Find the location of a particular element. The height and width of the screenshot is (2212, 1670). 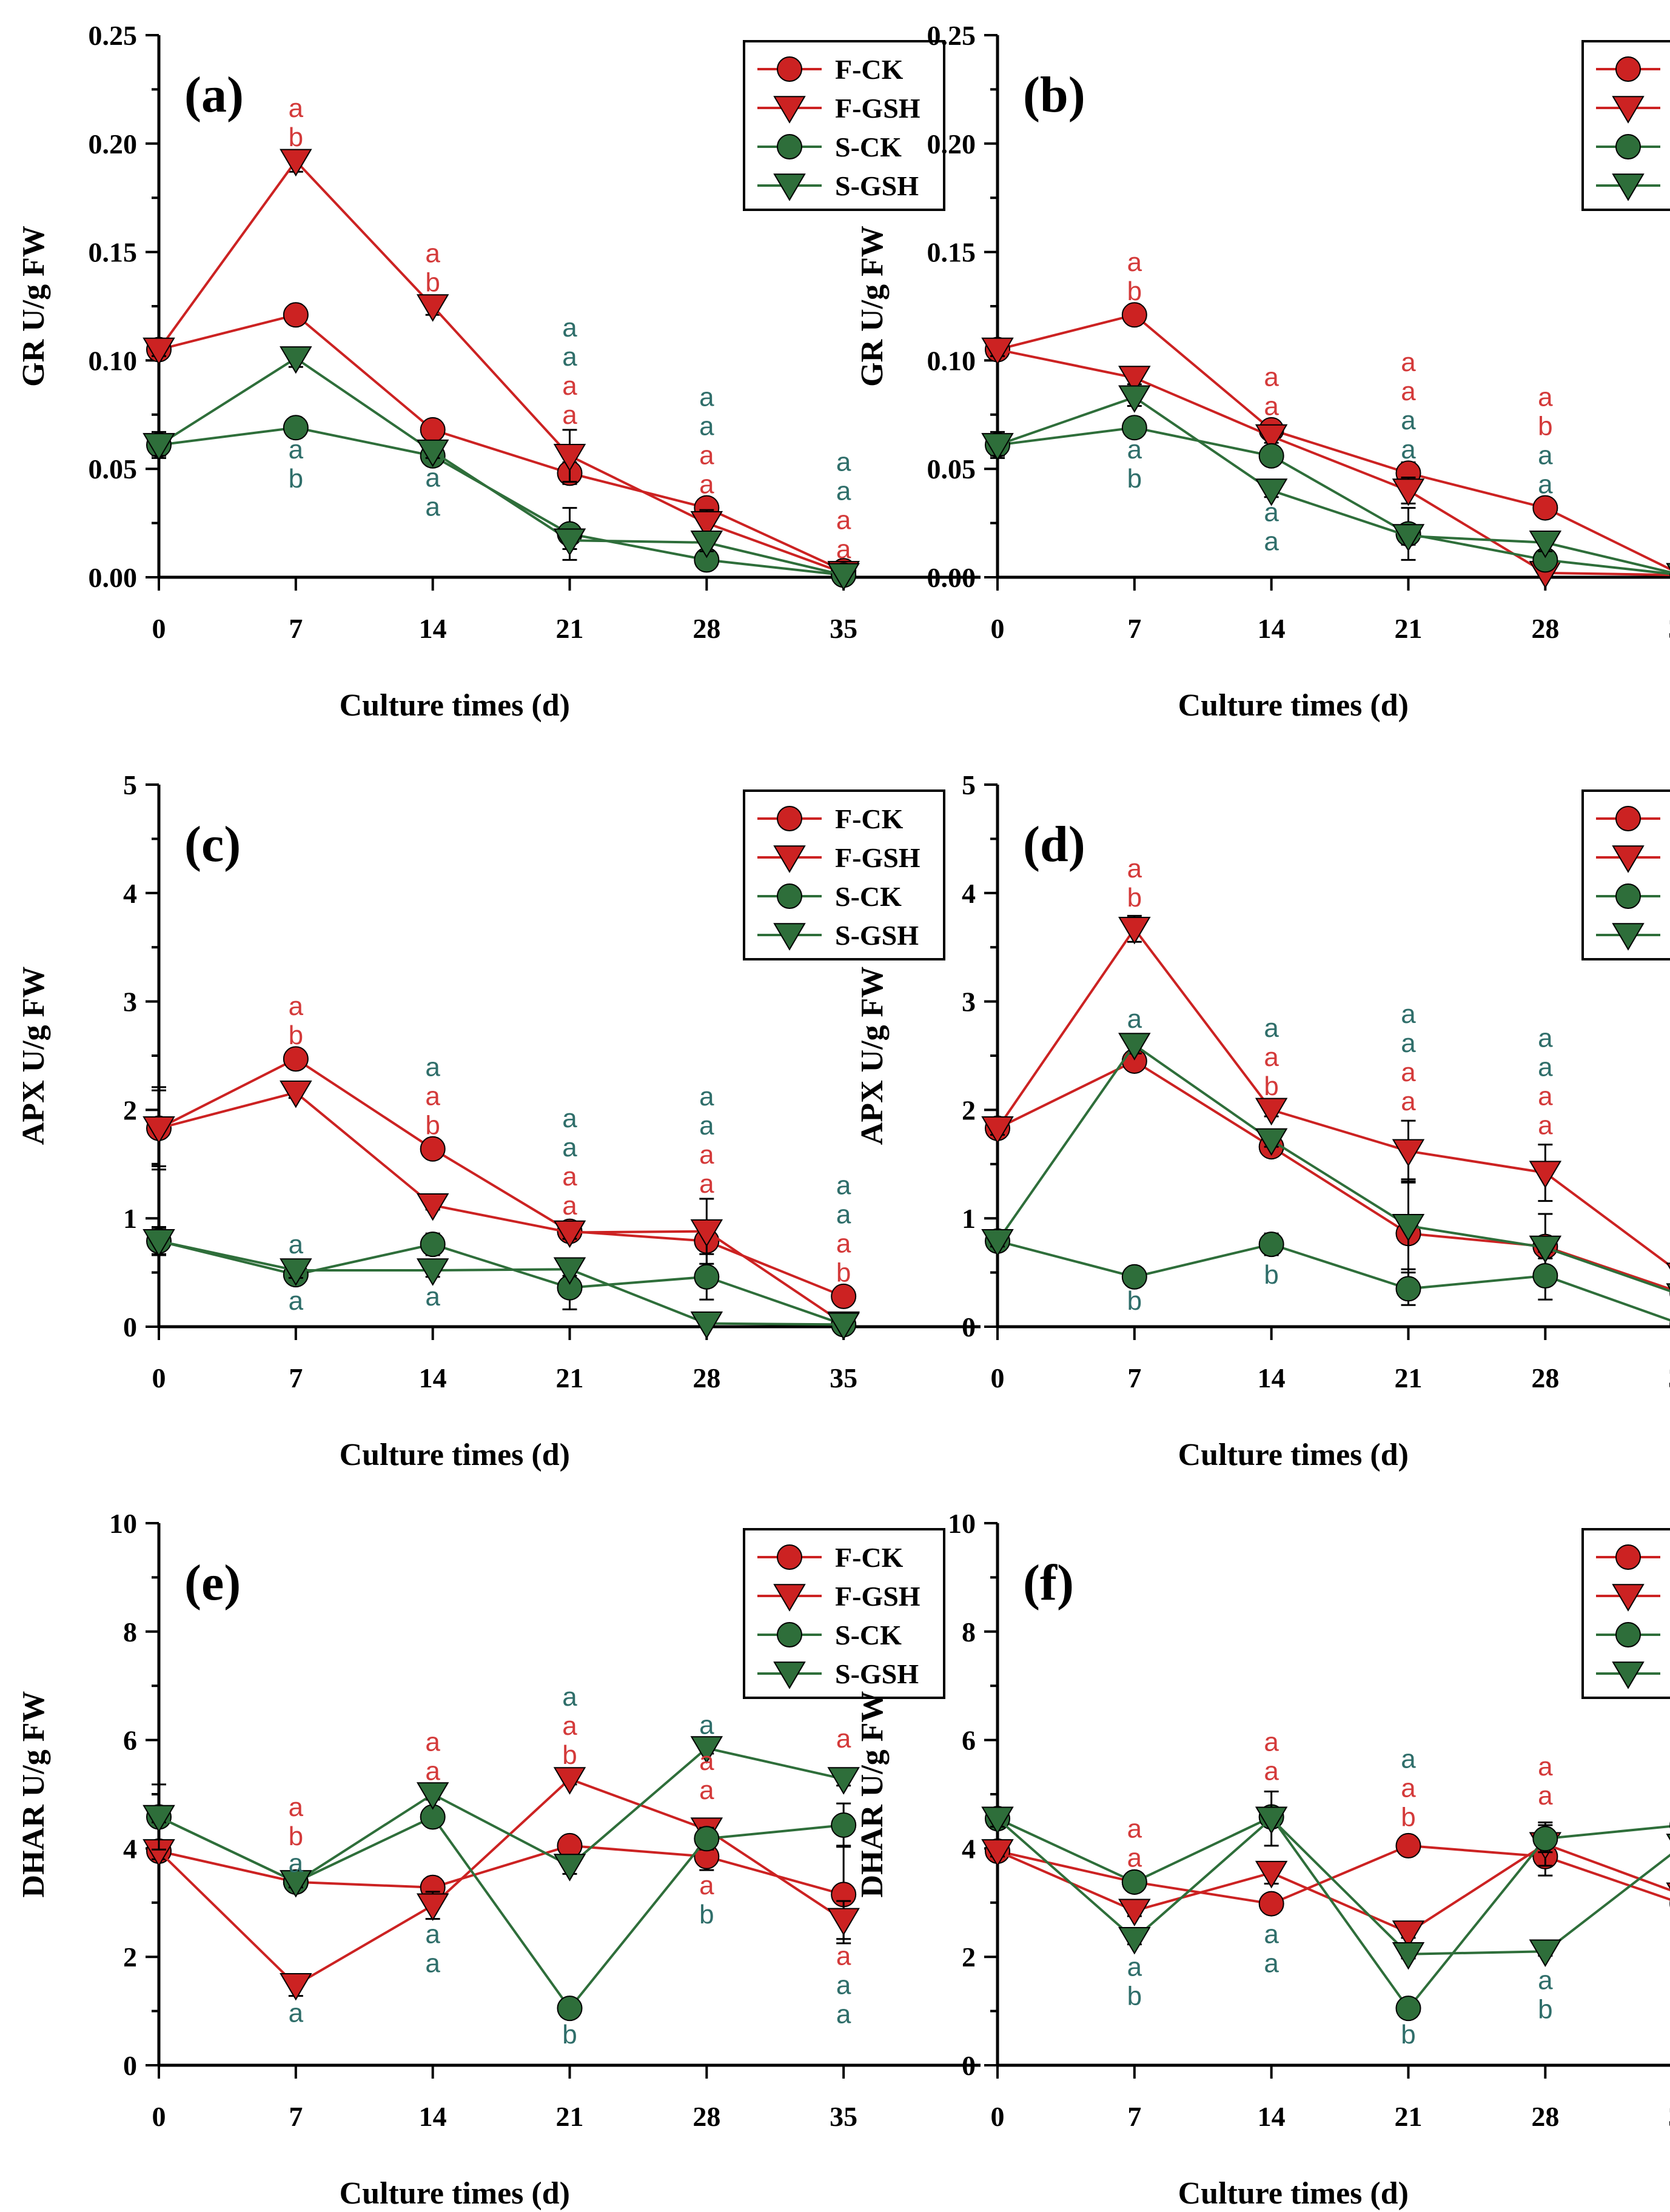

y-tick-label: 0.05 is located at coordinates (952, 469).